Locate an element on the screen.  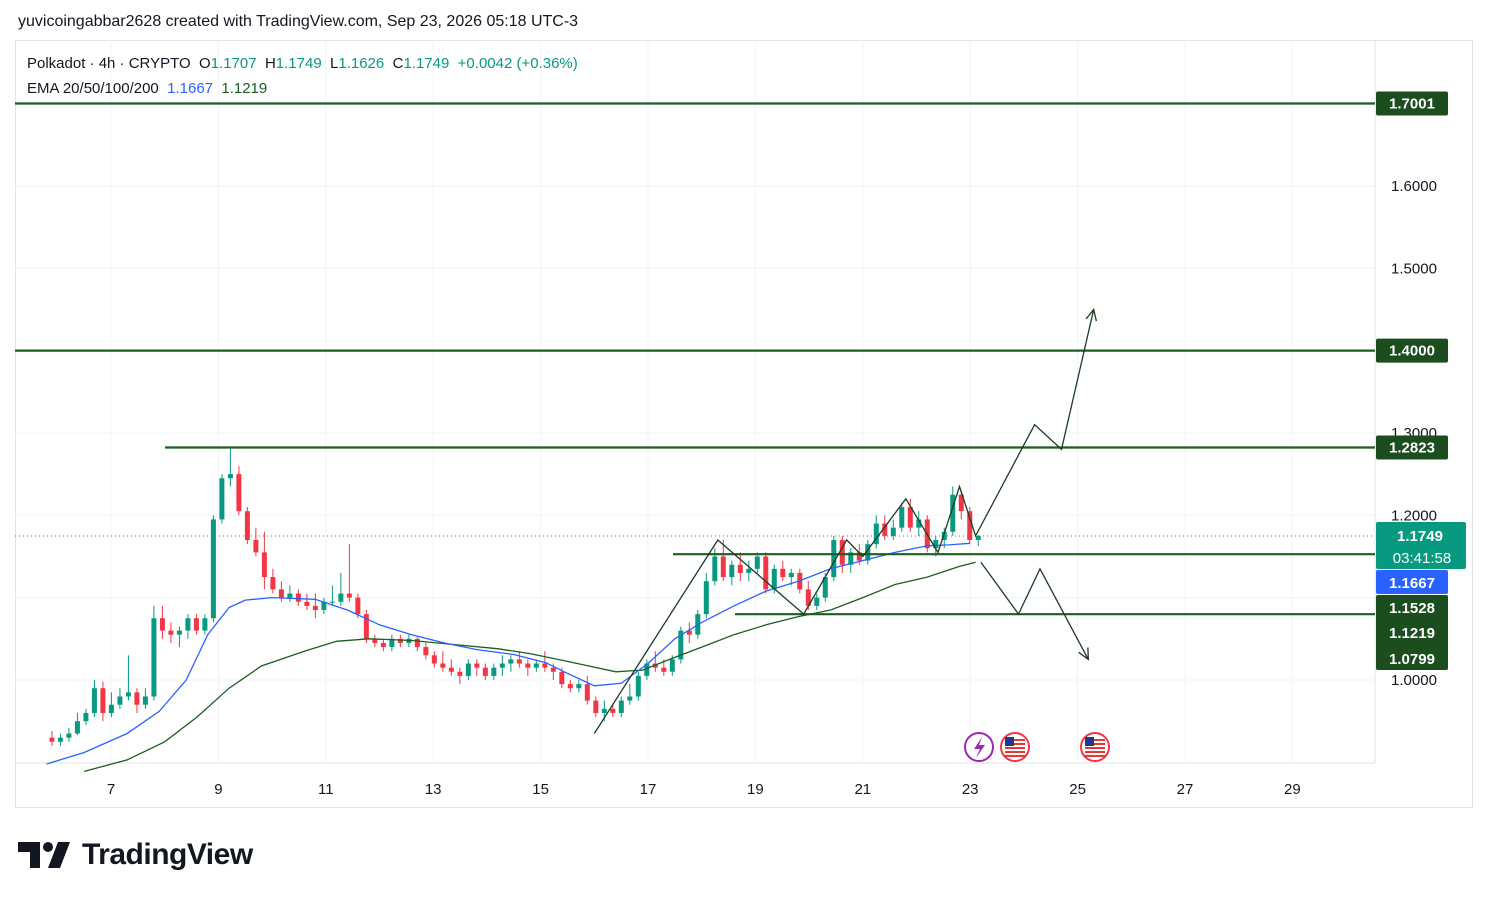
last-price-label: 1.1749 is located at coordinates (1420, 536).